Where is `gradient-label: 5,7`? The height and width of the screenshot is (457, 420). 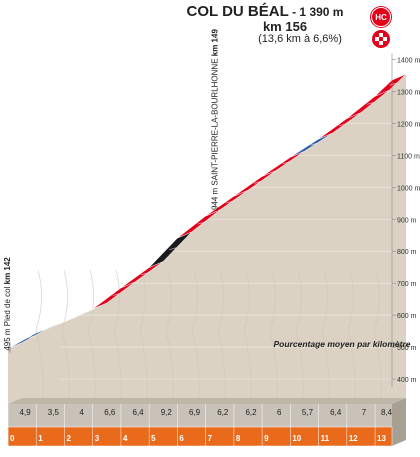
gradient-label: 5,7 is located at coordinates (308, 412).